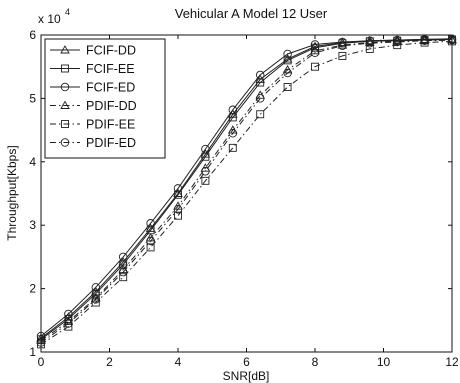 The height and width of the screenshot is (383, 460). Describe the element at coordinates (41, 362) in the screenshot. I see `x-tick-label: 0` at that location.